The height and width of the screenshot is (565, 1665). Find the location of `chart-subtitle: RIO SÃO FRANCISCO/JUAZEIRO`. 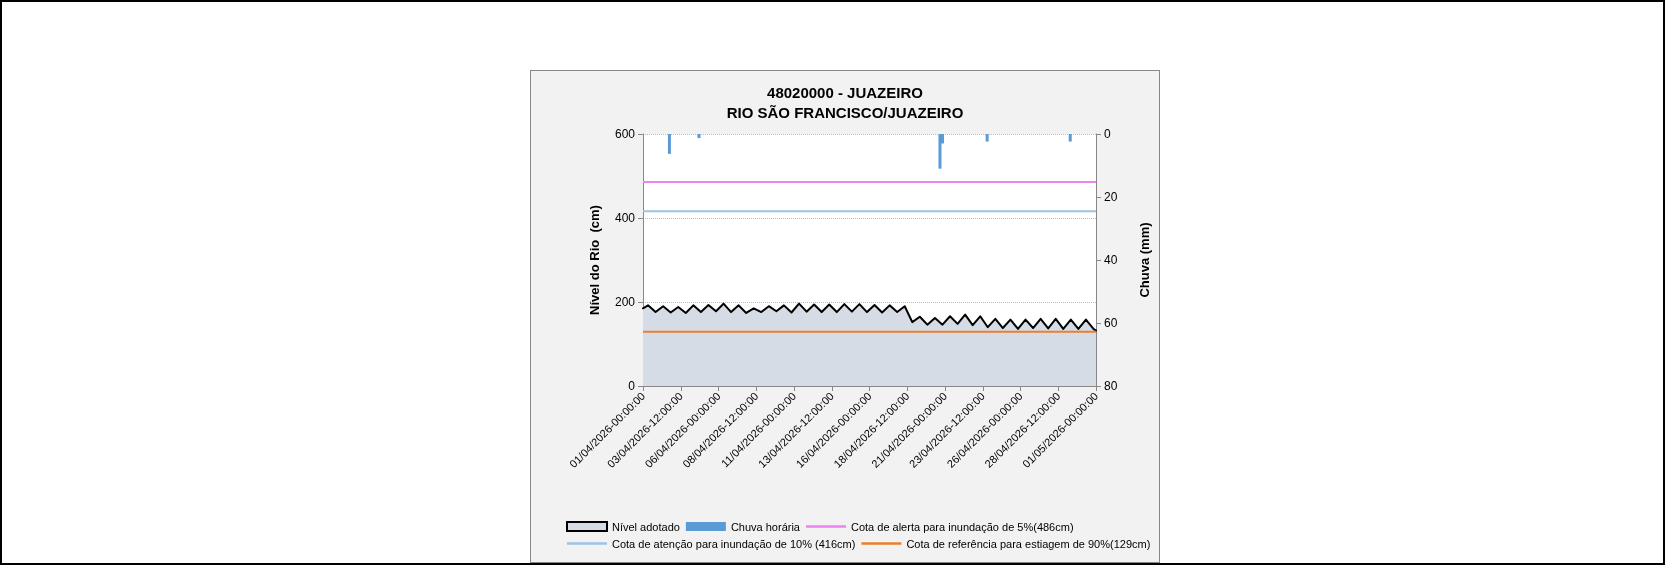

chart-subtitle: RIO SÃO FRANCISCO/JUAZEIRO is located at coordinates (845, 112).